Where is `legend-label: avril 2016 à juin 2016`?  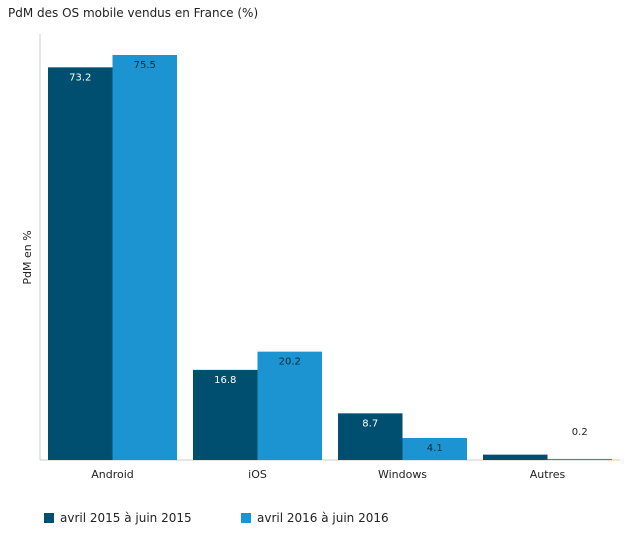 legend-label: avril 2016 à juin 2016 is located at coordinates (323, 518).